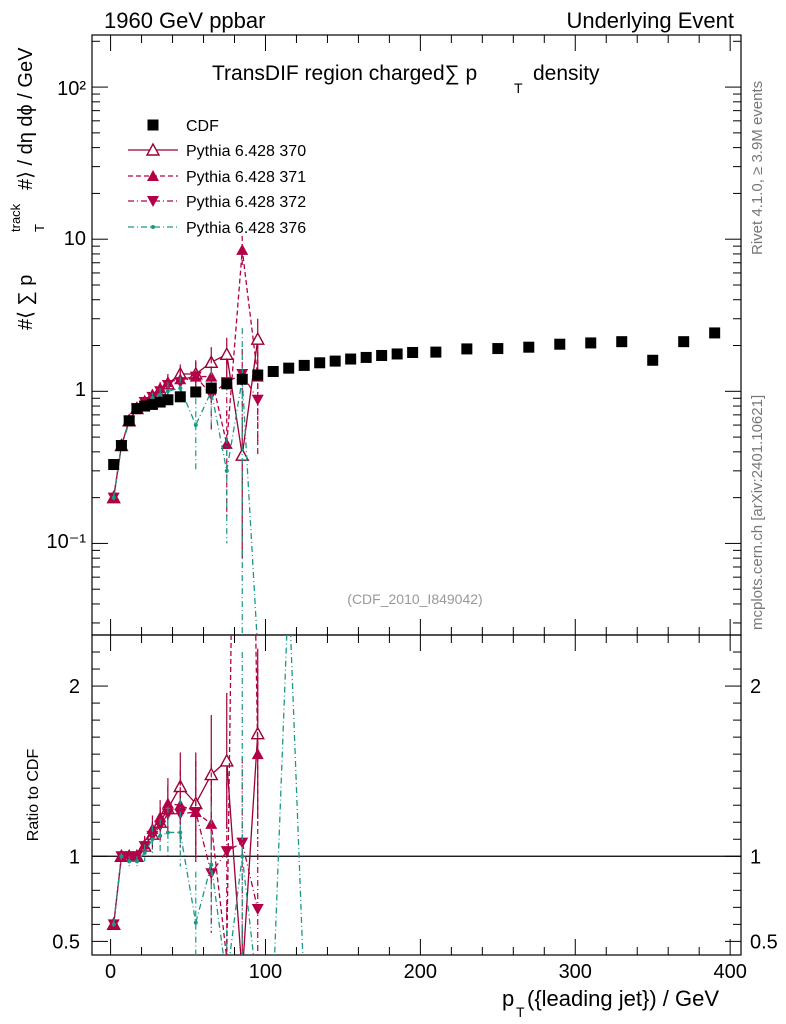 The height and width of the screenshot is (1024, 786). Describe the element at coordinates (184, 20) in the screenshot. I see `header-left: 1960 GeV ppbar` at that location.